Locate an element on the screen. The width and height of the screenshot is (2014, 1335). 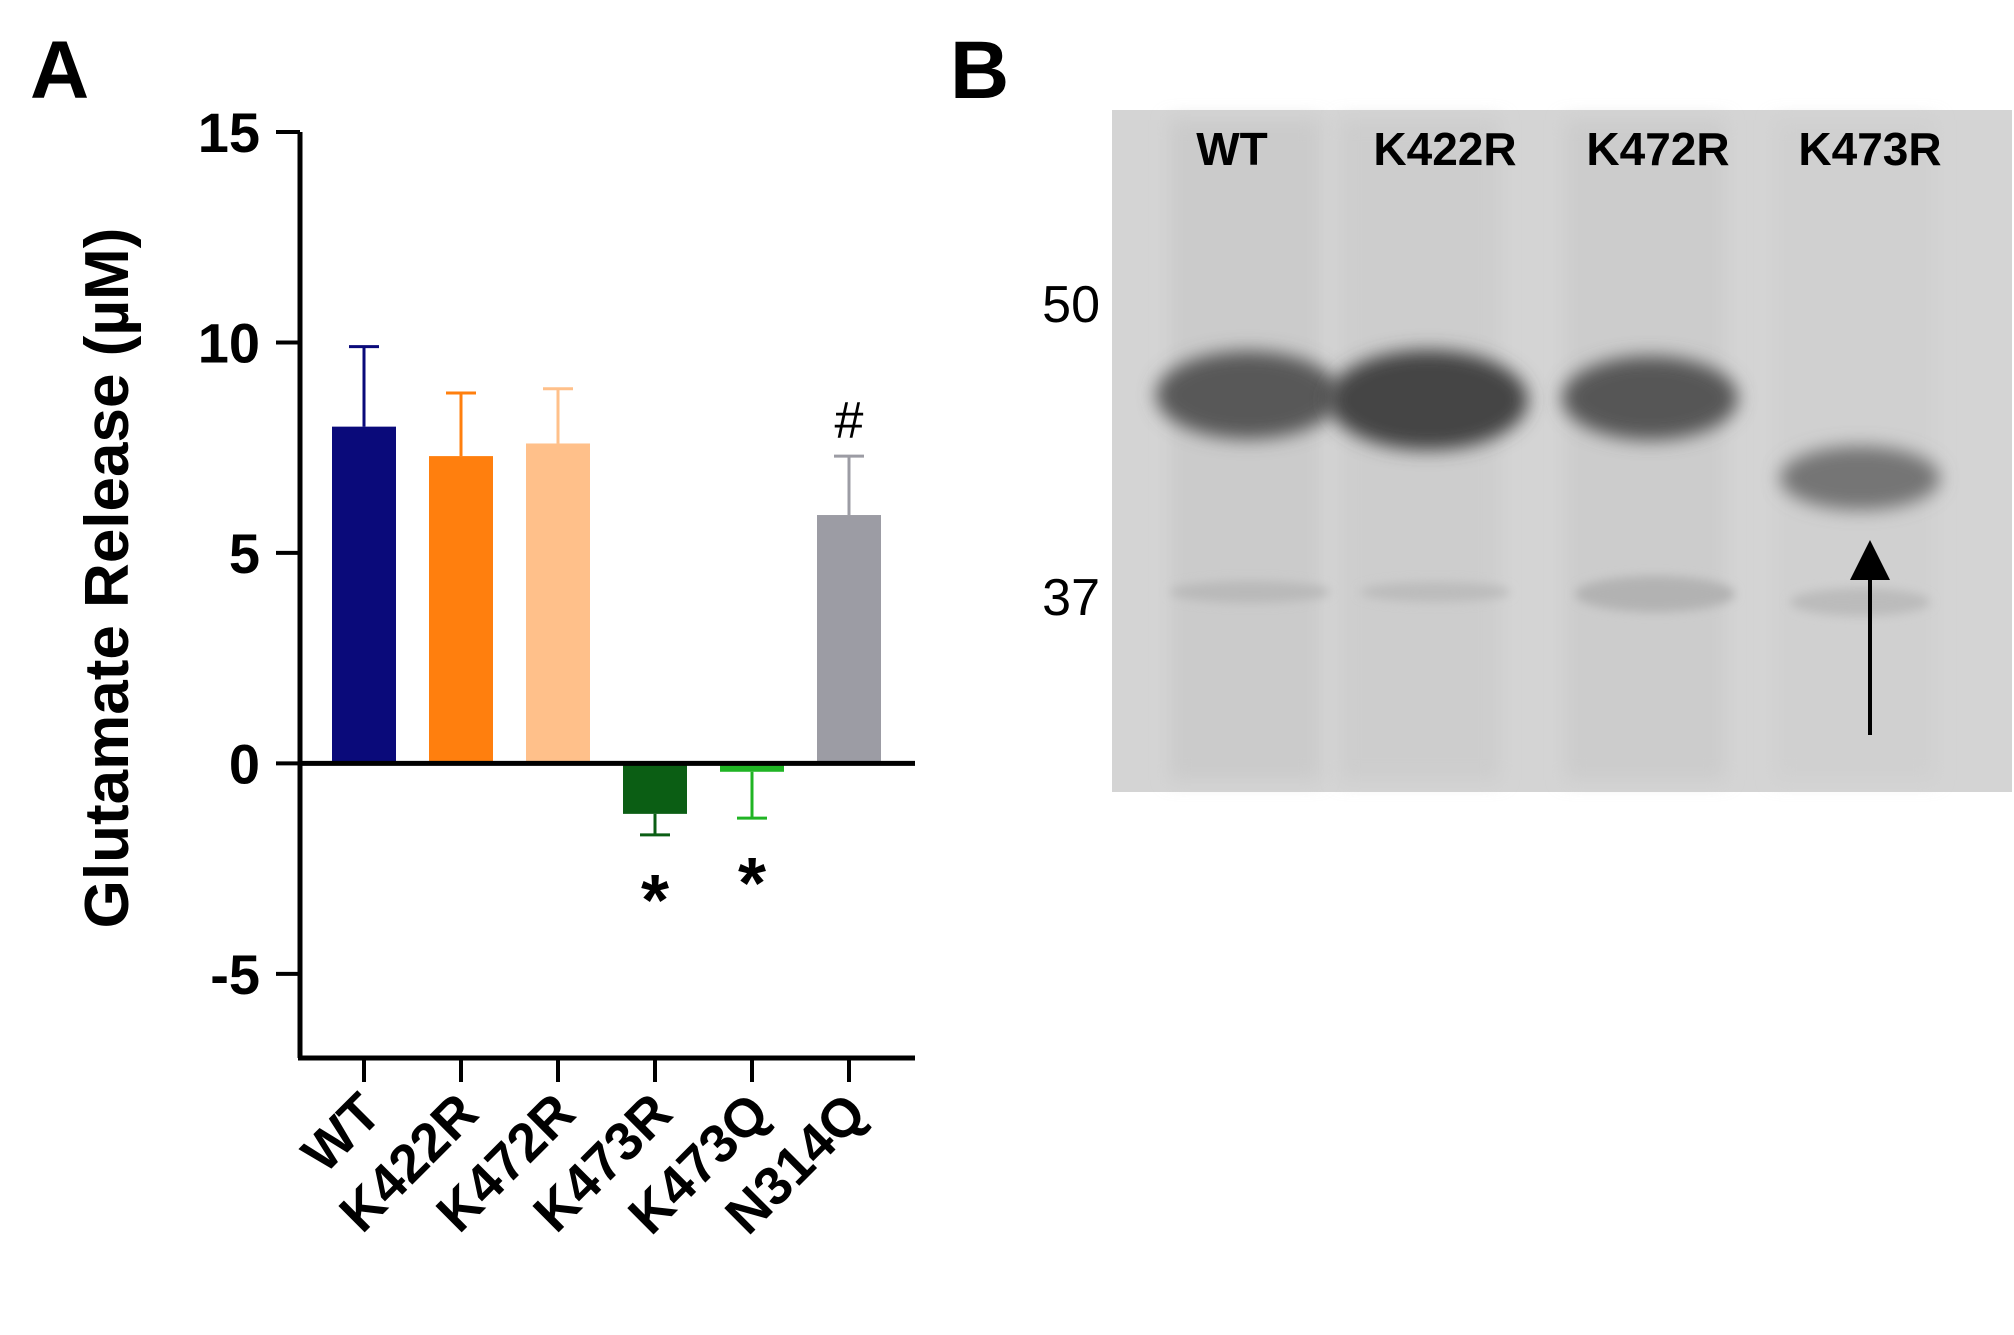
error-bars is located at coordinates (606, 591).